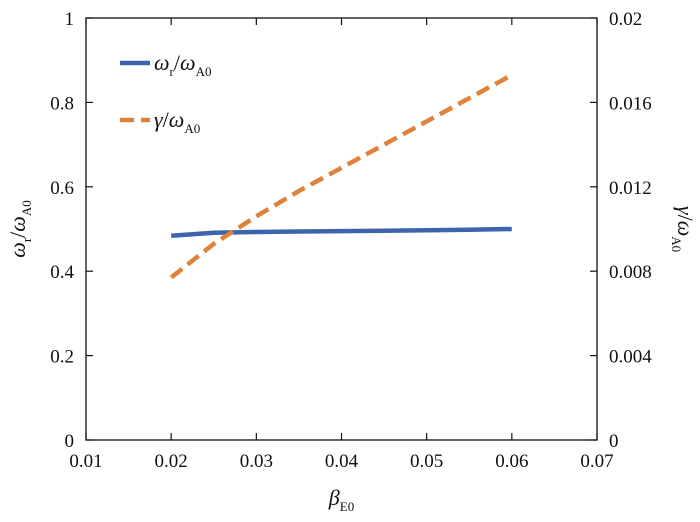  Describe the element at coordinates (70, 19) in the screenshot. I see `y-left-tick-label: 1` at that location.